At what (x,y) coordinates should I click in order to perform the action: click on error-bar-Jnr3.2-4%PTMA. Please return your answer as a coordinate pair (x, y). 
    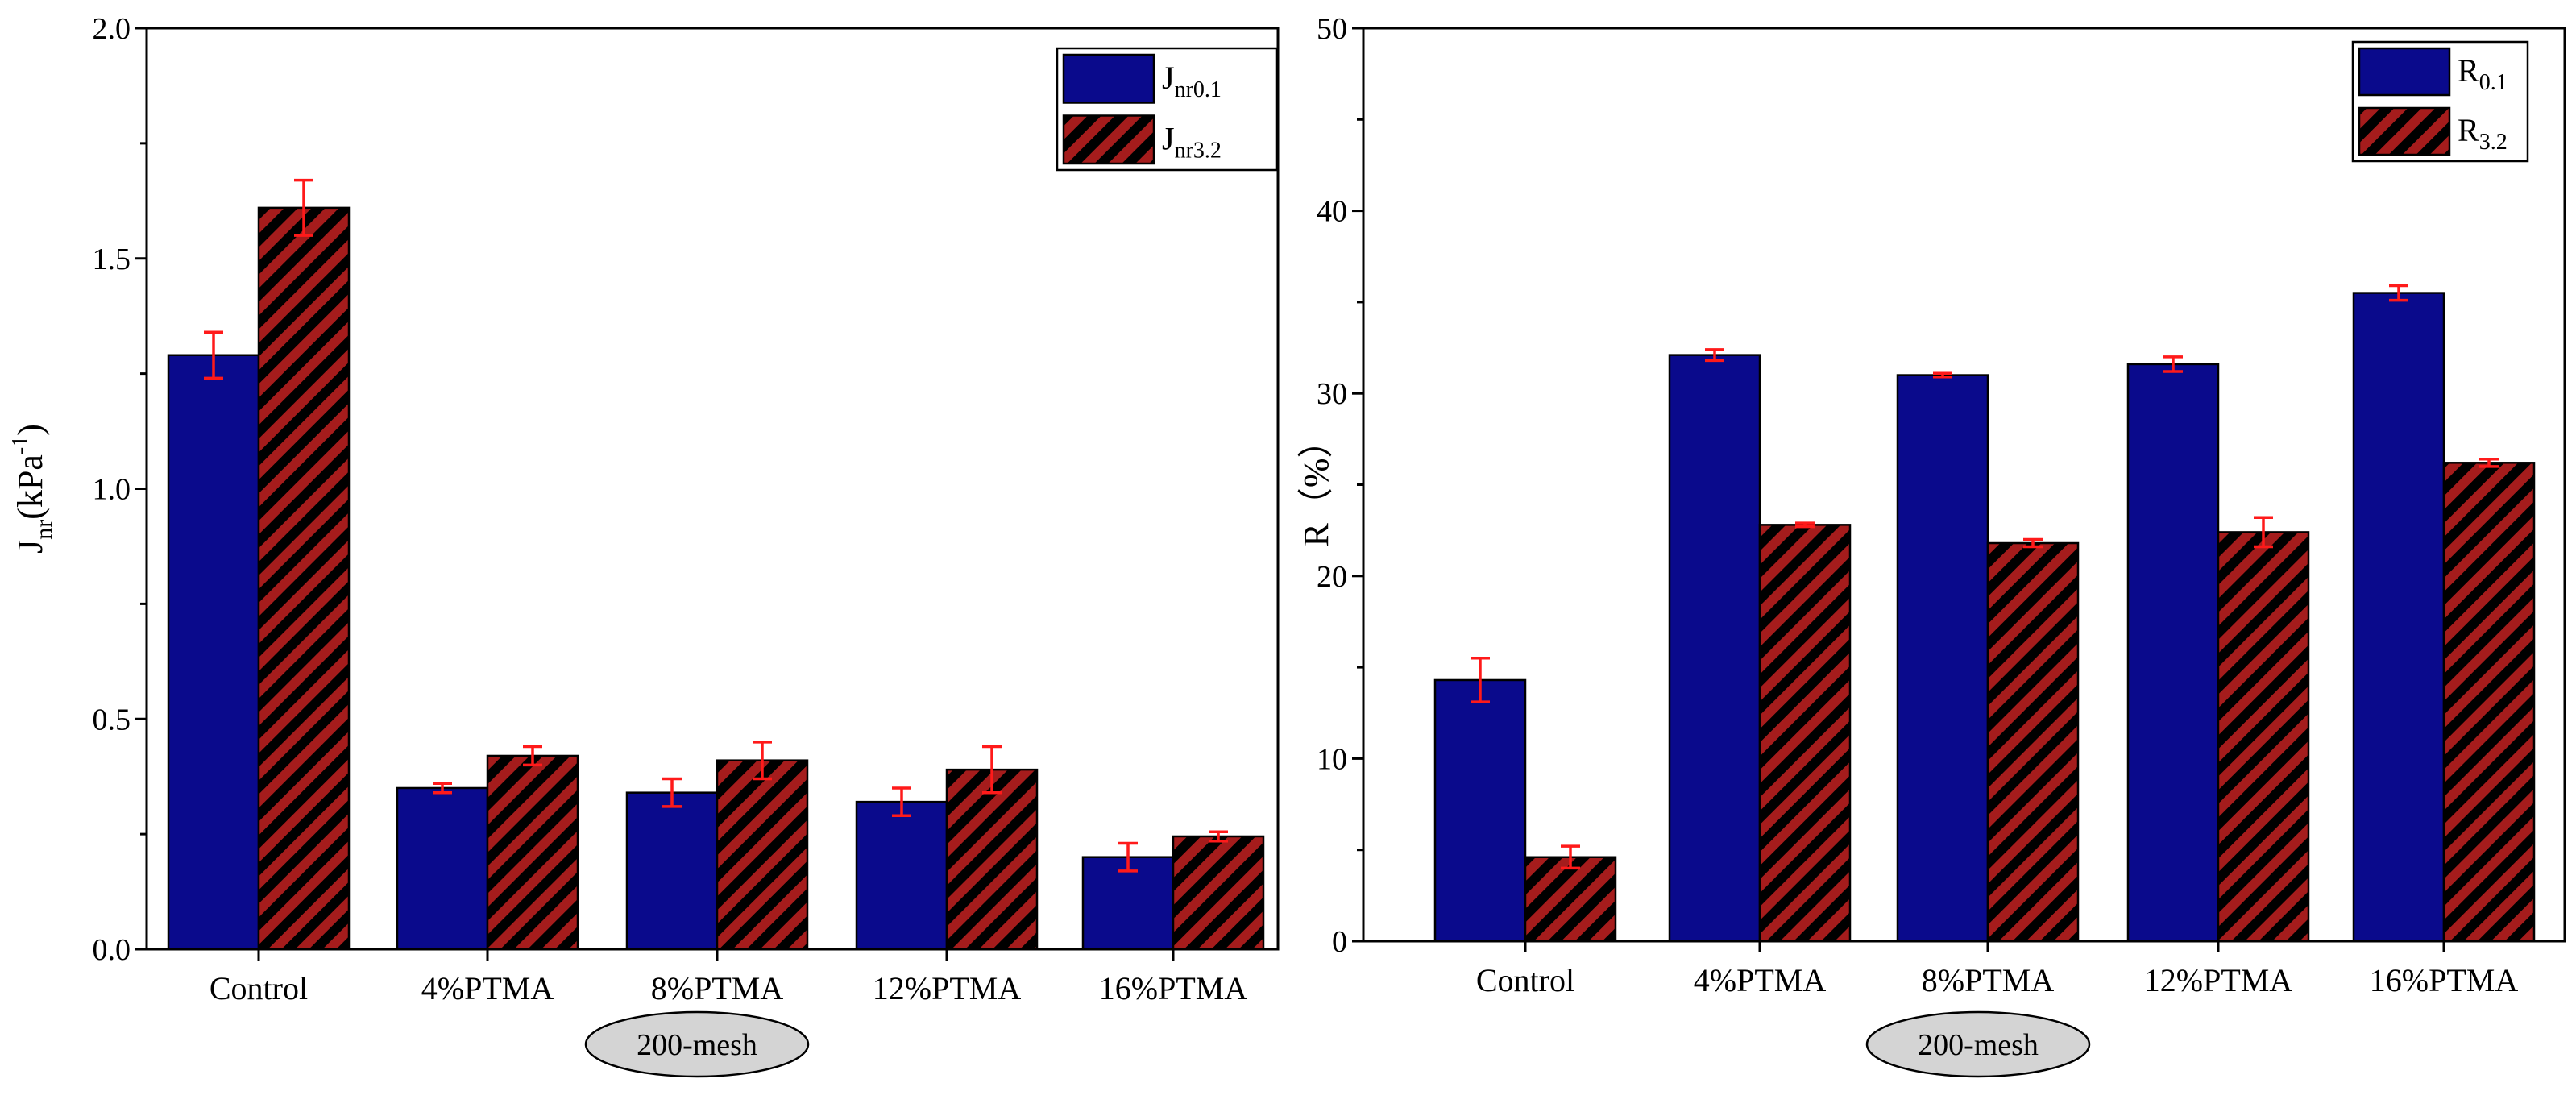
    Looking at the image, I should click on (532, 756).